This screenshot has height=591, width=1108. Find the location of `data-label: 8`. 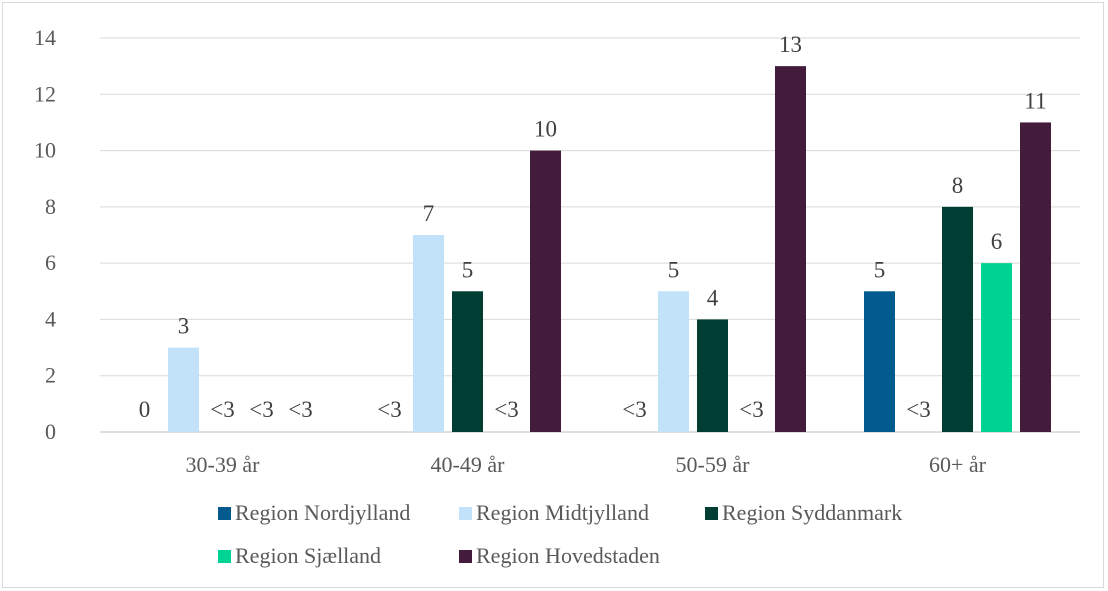

data-label: 8 is located at coordinates (958, 185).